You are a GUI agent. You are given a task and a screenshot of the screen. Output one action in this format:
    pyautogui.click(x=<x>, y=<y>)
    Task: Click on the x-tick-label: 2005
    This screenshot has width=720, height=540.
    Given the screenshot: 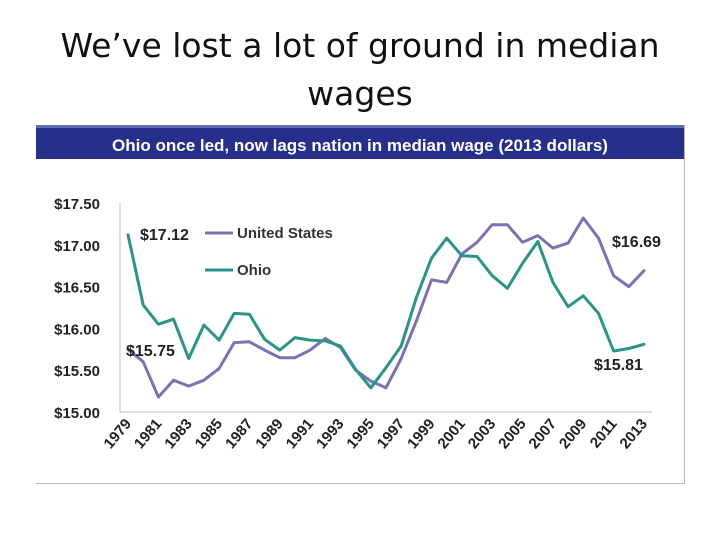 What is the action you would take?
    pyautogui.click(x=512, y=434)
    